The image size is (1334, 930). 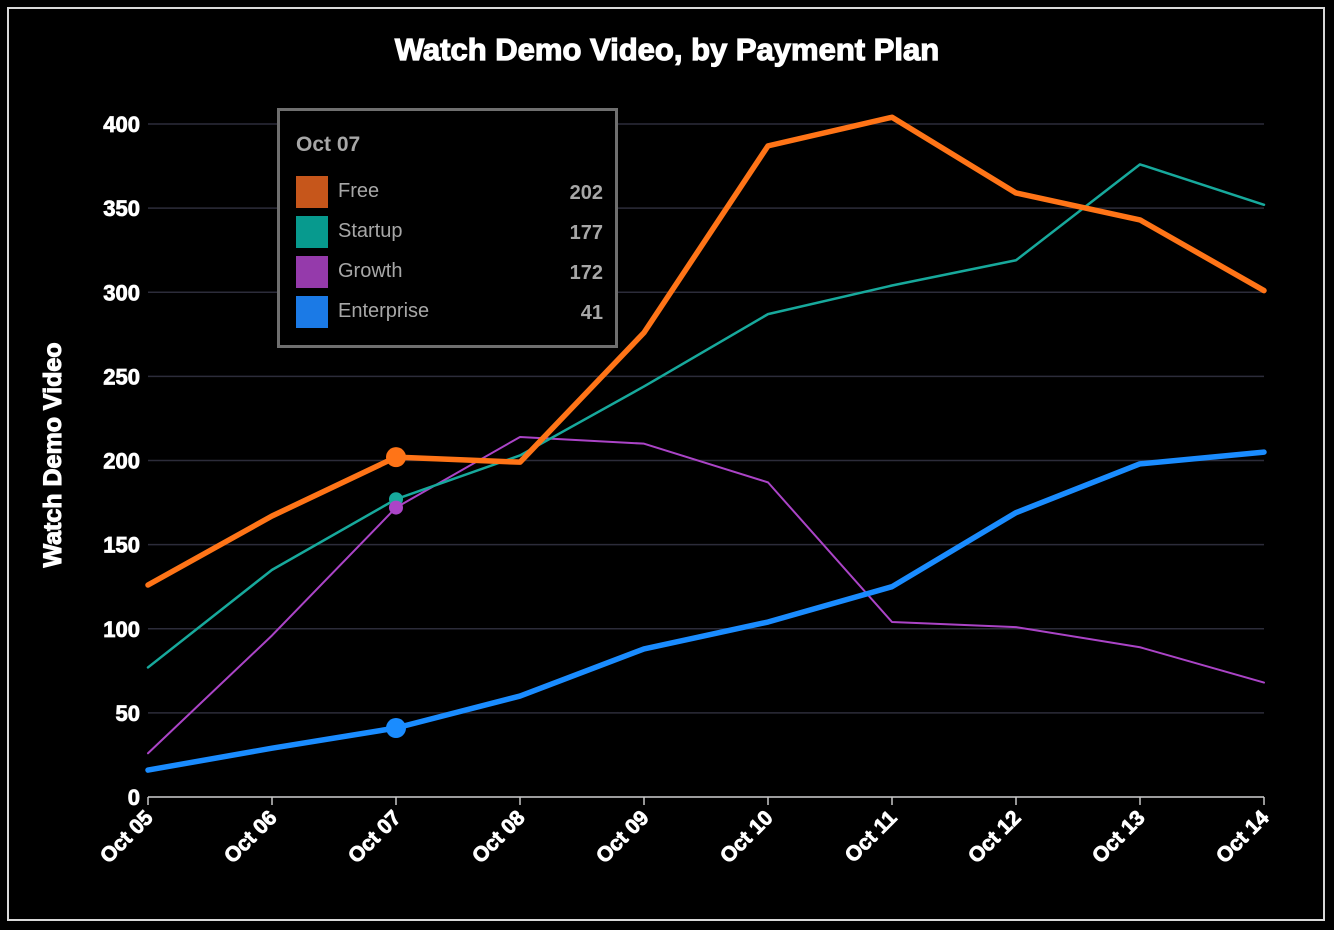 What do you see at coordinates (449, 312) in the screenshot?
I see `tooltip-row-enterprise: Enterprise 41` at bounding box center [449, 312].